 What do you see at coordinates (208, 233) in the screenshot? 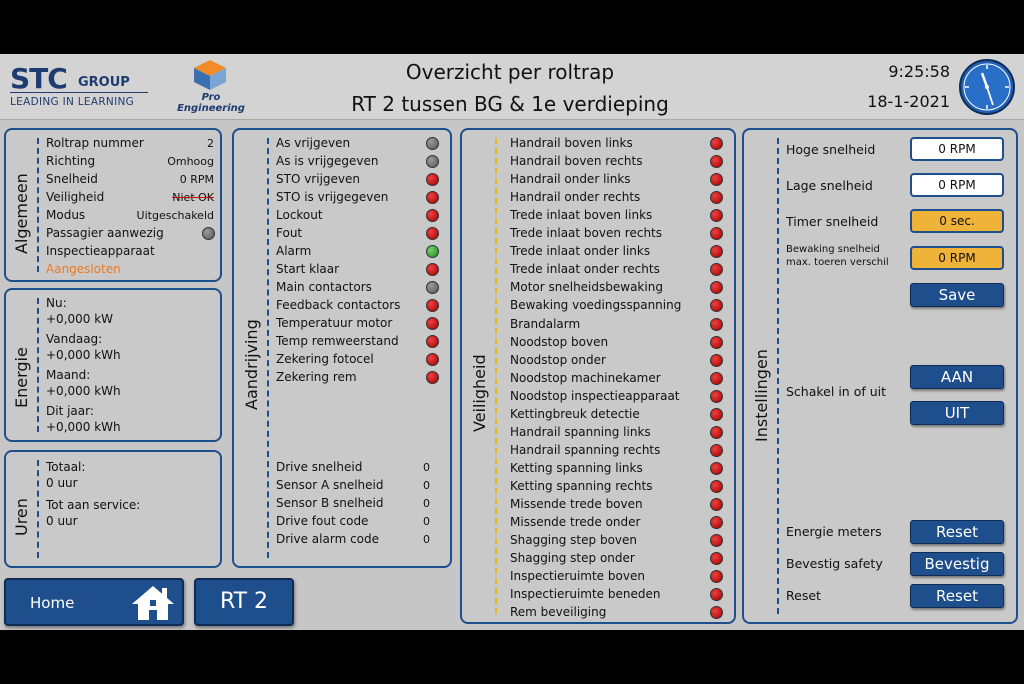
I see `passagier-indicator` at bounding box center [208, 233].